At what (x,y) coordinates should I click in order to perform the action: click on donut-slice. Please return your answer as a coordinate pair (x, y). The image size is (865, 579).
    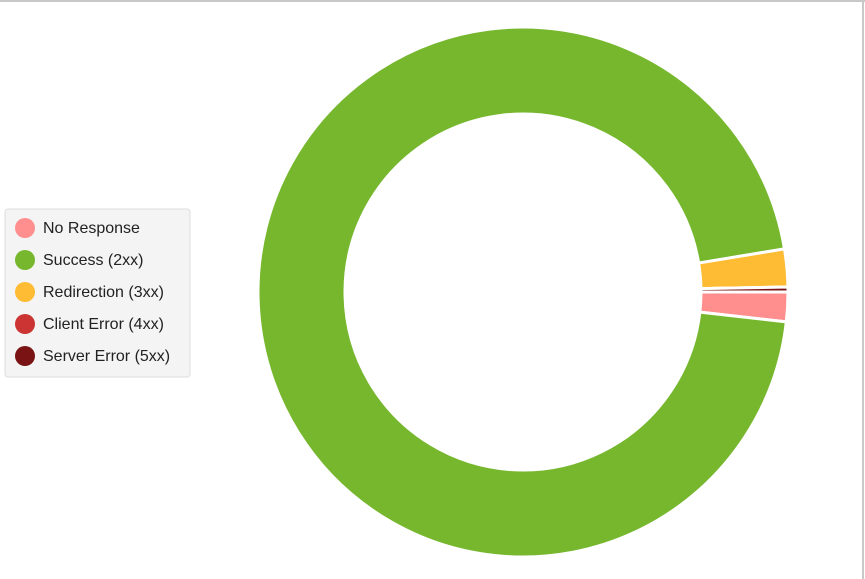
    Looking at the image, I should click on (744, 289).